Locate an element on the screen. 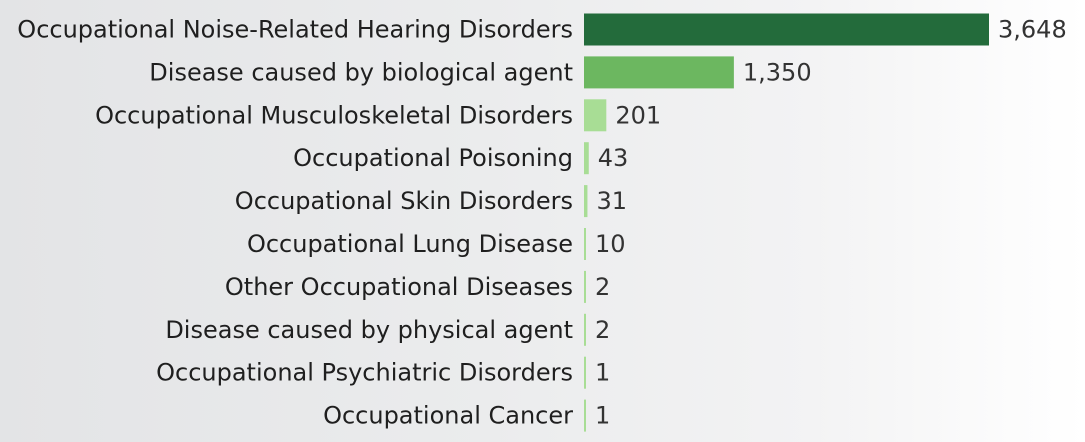  bar-row: Disease caused by biological agent 1,350 is located at coordinates (480, 72).